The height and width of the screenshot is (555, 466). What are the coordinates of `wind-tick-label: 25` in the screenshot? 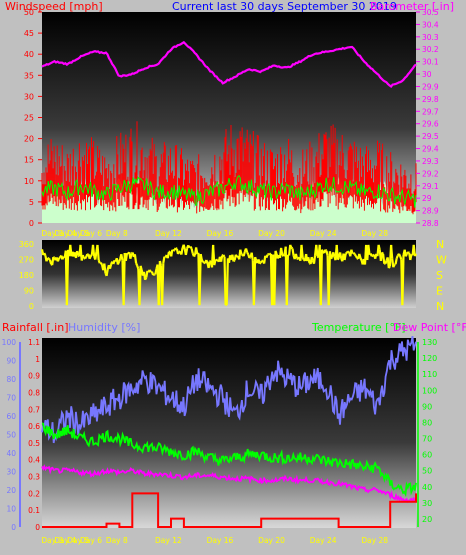 It's located at (29, 118).